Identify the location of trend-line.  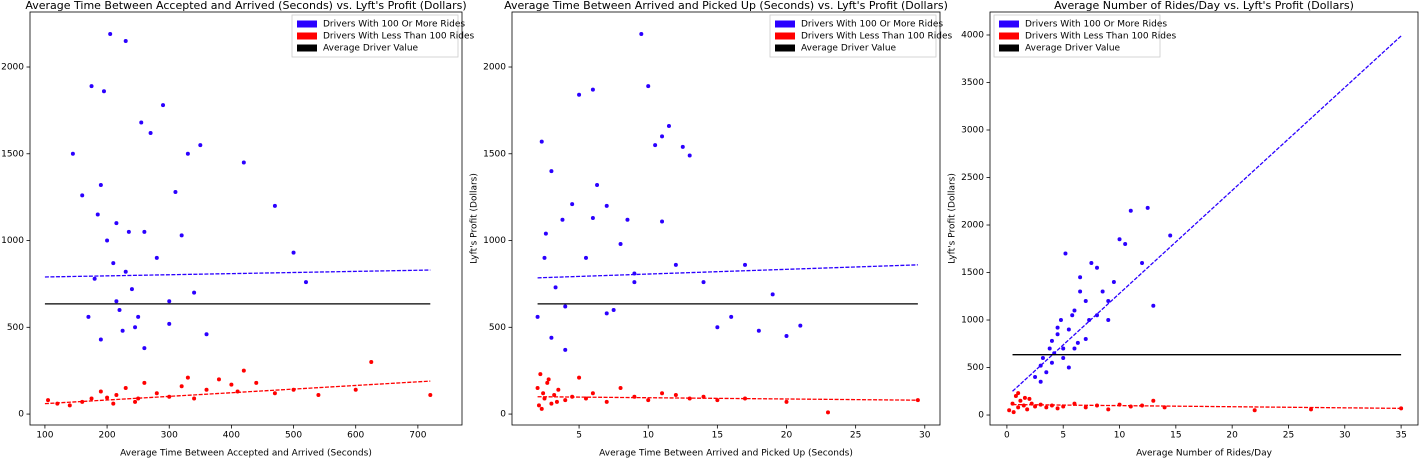
(237, 273).